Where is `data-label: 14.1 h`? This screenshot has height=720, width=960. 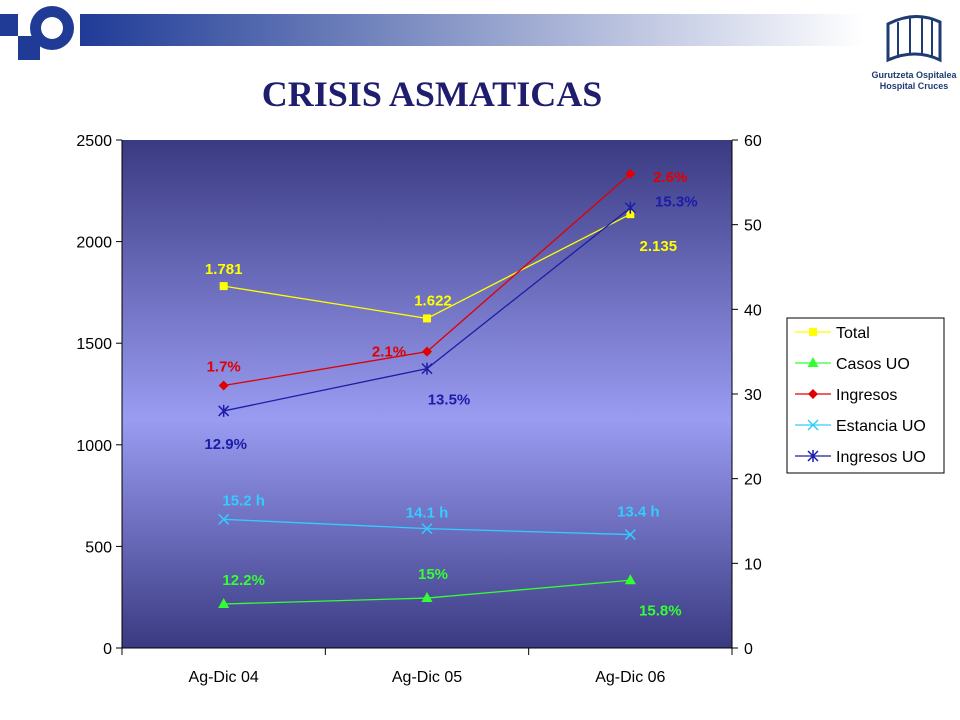
data-label: 14.1 h is located at coordinates (427, 513).